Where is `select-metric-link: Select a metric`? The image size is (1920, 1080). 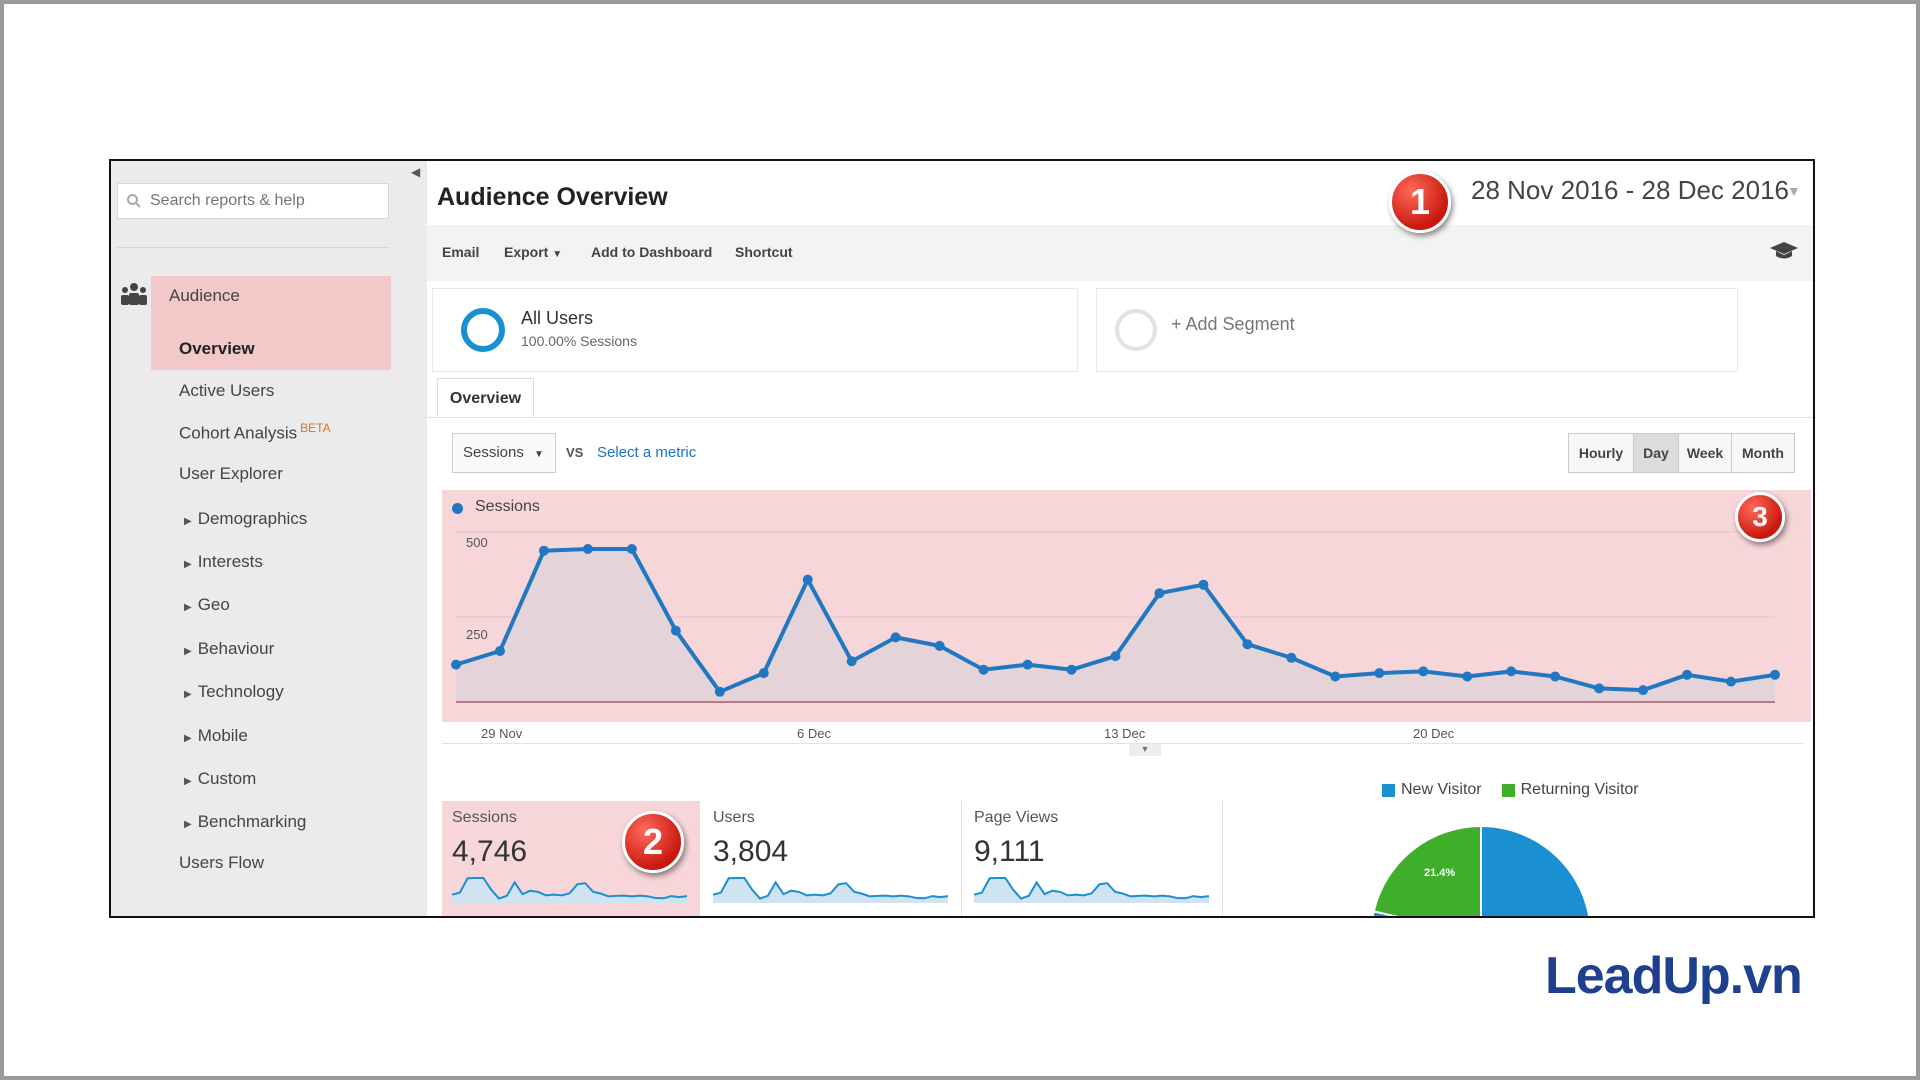
select-metric-link: Select a metric is located at coordinates (647, 452).